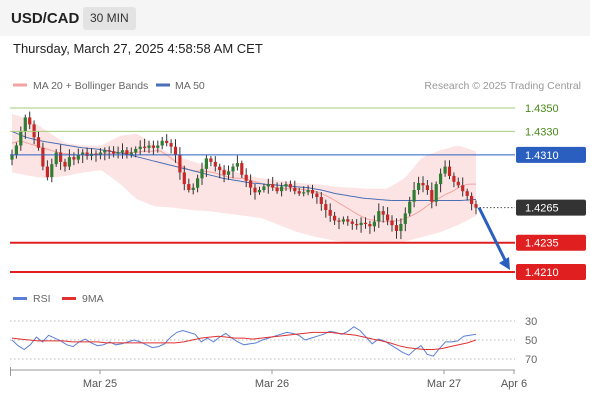 The image size is (590, 400). What do you see at coordinates (542, 156) in the screenshot?
I see `pivot-label: 1.4310` at bounding box center [542, 156].